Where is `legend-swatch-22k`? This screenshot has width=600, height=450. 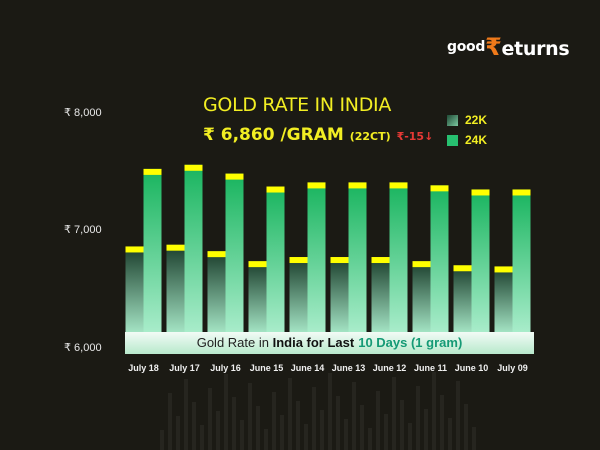
legend-swatch-22k is located at coordinates (452, 120).